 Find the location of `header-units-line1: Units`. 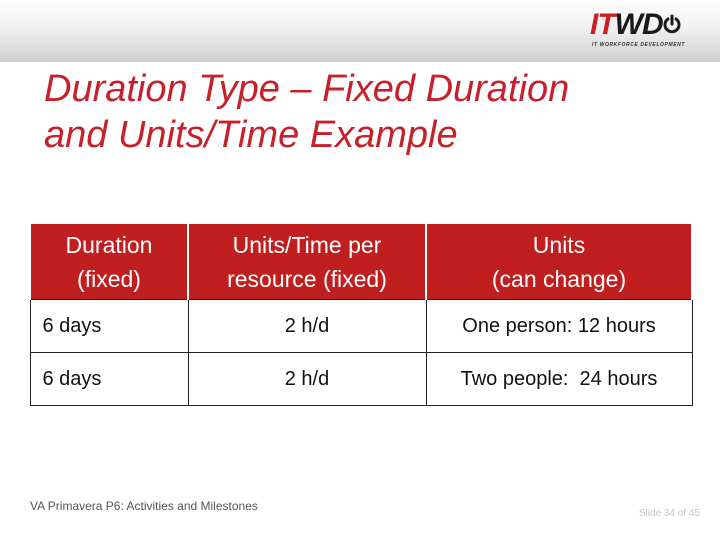

header-units-line1: Units is located at coordinates (559, 244).